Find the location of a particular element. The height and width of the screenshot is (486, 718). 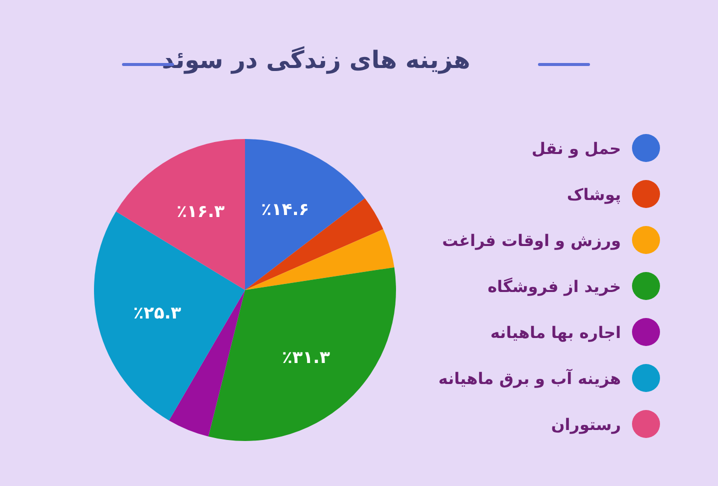

legend-label: خرید از فروشگاه is located at coordinates (554, 286).